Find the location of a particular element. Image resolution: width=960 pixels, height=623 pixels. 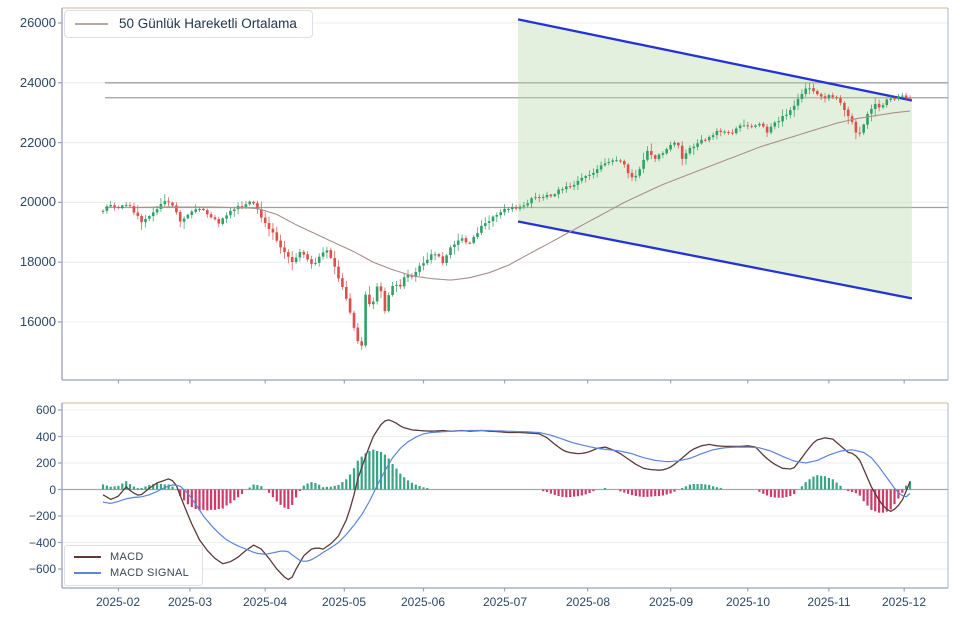

x-tick-label: 2025-09 is located at coordinates (671, 602).